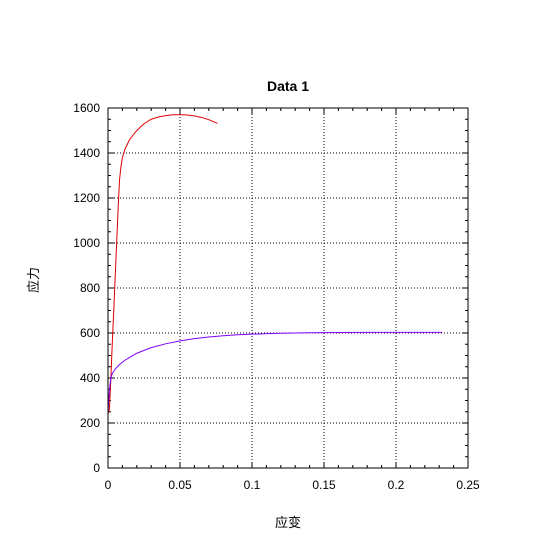  I want to click on y-tick-label: 0, so click(96, 468).